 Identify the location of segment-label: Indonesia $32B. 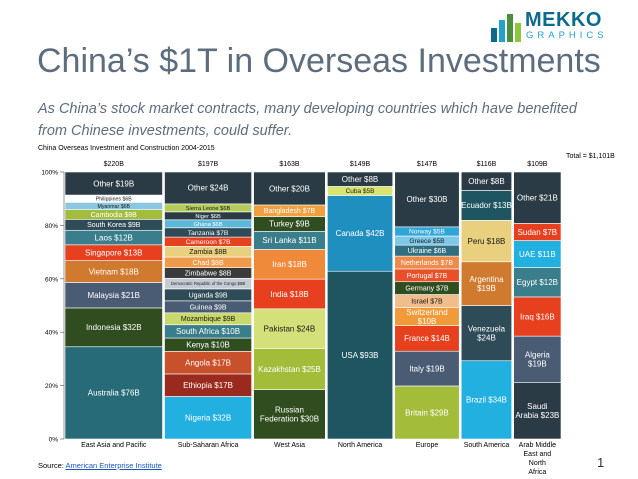
(114, 327).